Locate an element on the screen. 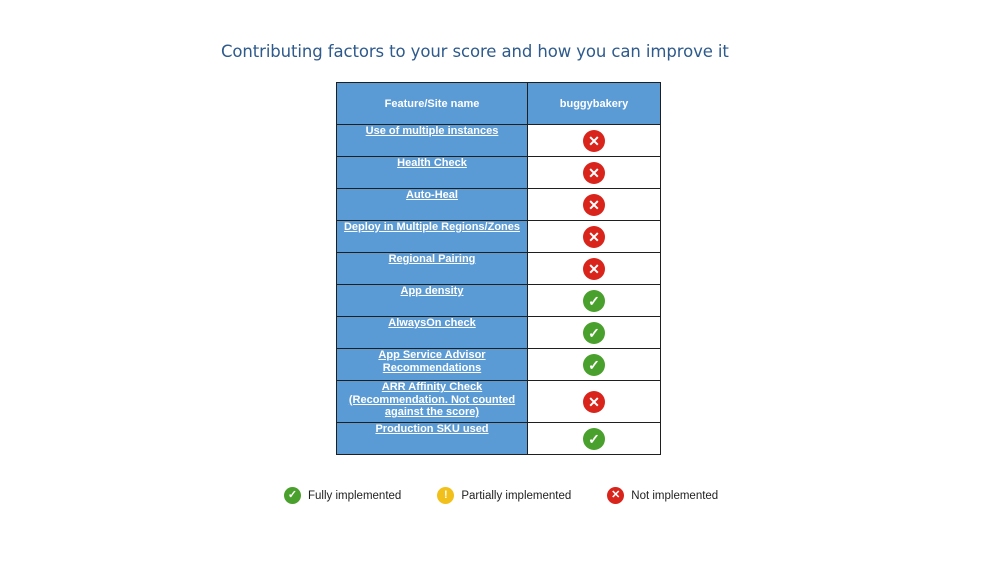  table-row: App density ✓ is located at coordinates (498, 300).